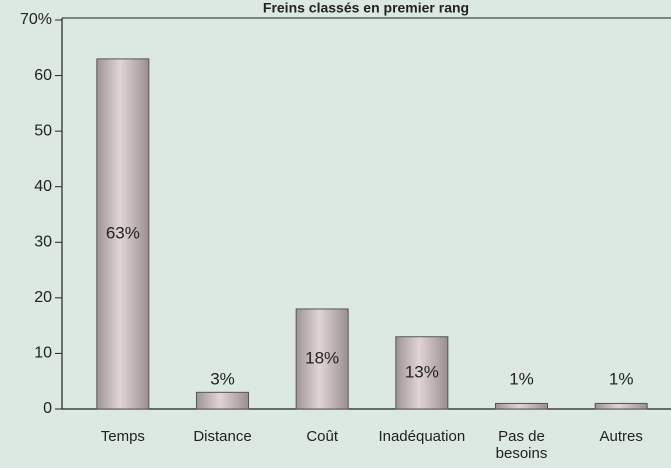  I want to click on chart-title: Freins classés en premier rang, so click(366, 8).